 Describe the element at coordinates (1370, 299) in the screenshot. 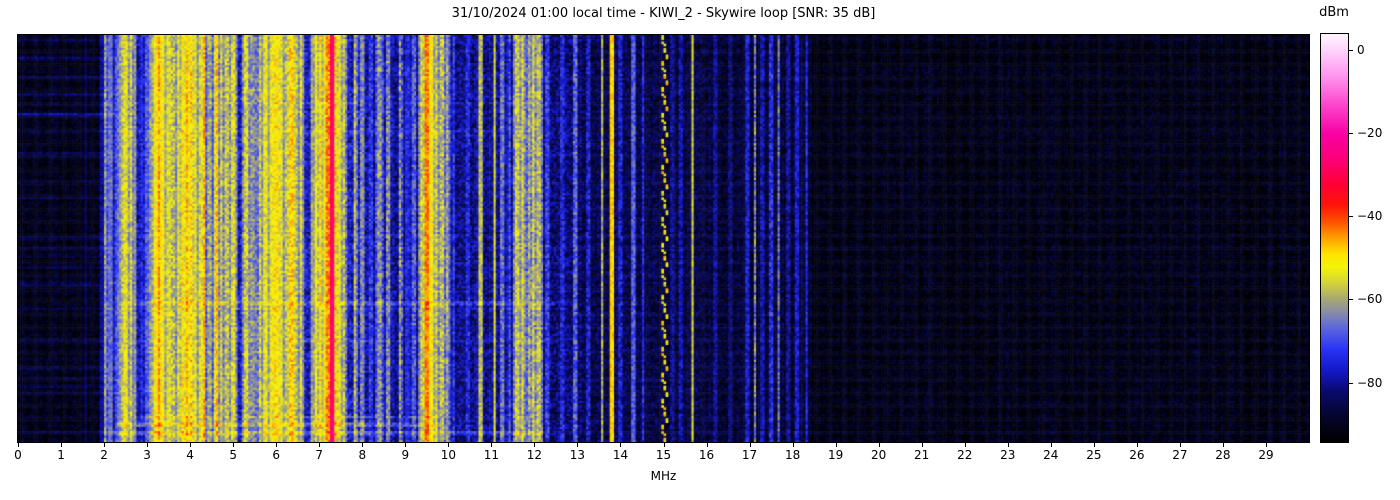

I see `colorbar-tick-label: −60` at that location.